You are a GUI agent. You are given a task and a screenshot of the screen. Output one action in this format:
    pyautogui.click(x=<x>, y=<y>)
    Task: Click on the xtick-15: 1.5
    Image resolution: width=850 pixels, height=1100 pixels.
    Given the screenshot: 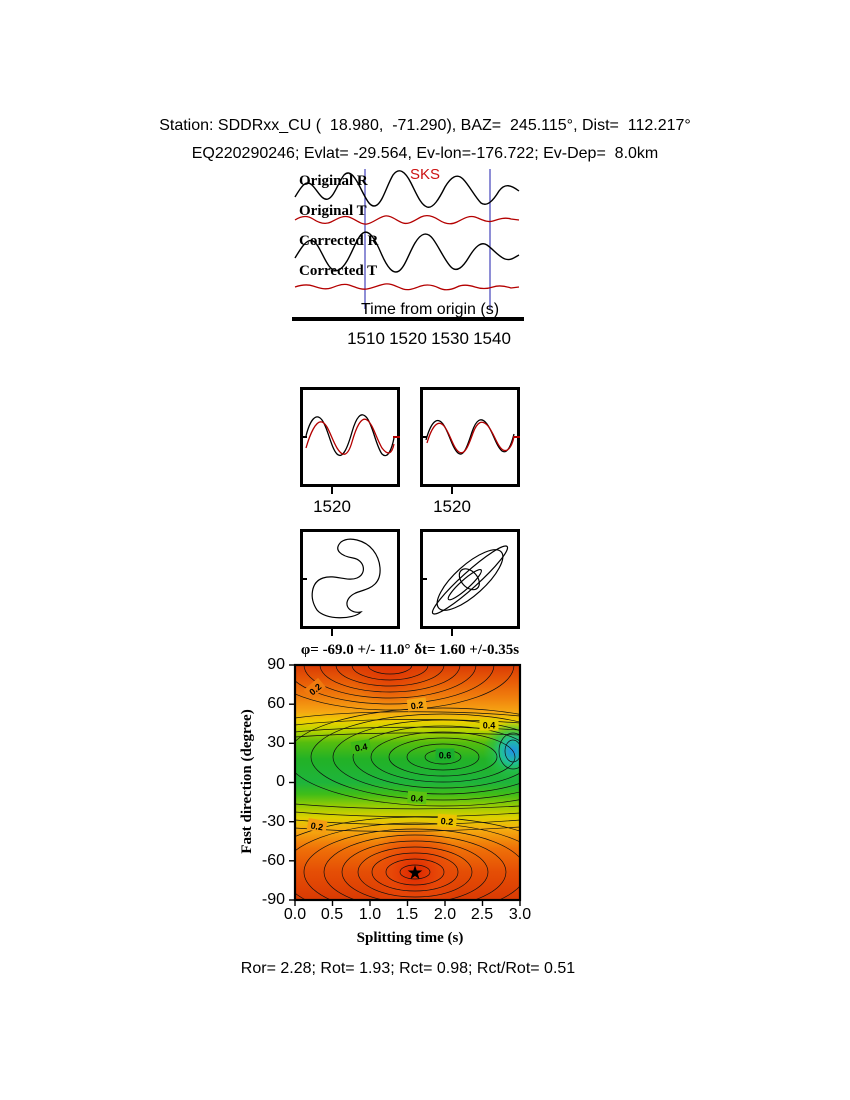 What is the action you would take?
    pyautogui.click(x=407, y=914)
    